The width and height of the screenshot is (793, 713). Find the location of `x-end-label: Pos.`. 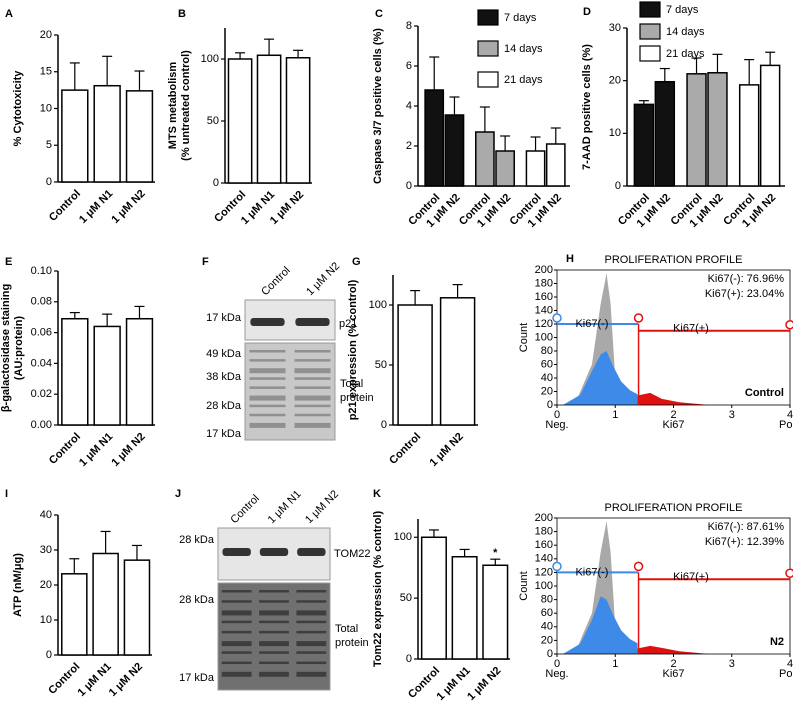

x-end-label: Pos. is located at coordinates (786, 674).